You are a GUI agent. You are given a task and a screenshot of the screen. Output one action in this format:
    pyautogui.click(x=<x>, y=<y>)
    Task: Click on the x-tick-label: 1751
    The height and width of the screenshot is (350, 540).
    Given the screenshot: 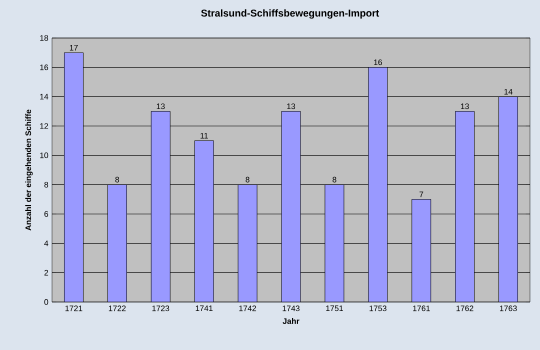 What is the action you would take?
    pyautogui.click(x=334, y=309)
    